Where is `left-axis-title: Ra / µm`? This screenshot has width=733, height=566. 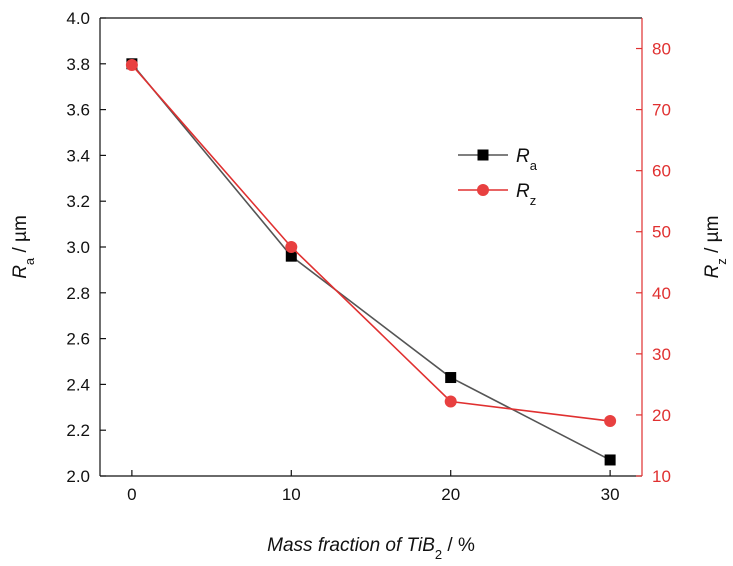 left-axis-title: Ra / µm is located at coordinates (23, 247).